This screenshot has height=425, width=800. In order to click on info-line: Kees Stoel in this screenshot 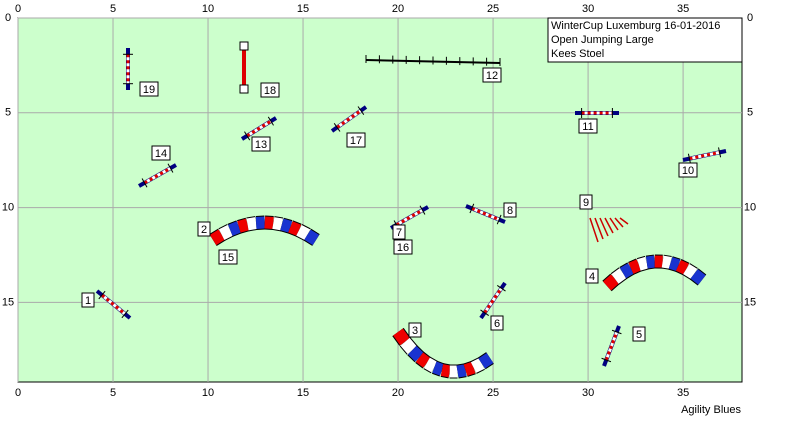, I will do `click(577, 54)`.